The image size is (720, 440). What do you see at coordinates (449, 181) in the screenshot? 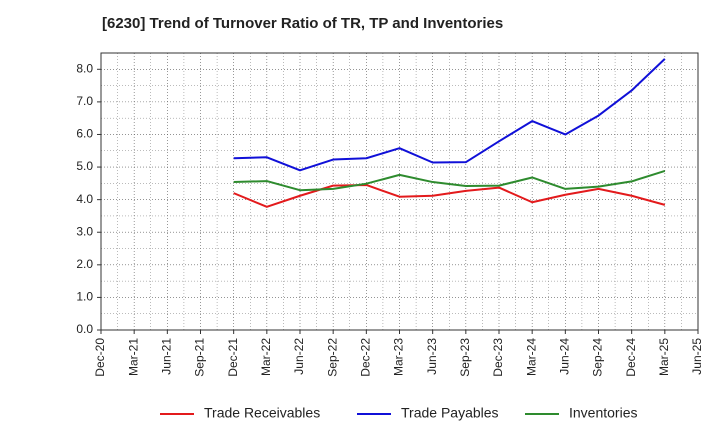
I see `series-line-inventories` at bounding box center [449, 181].